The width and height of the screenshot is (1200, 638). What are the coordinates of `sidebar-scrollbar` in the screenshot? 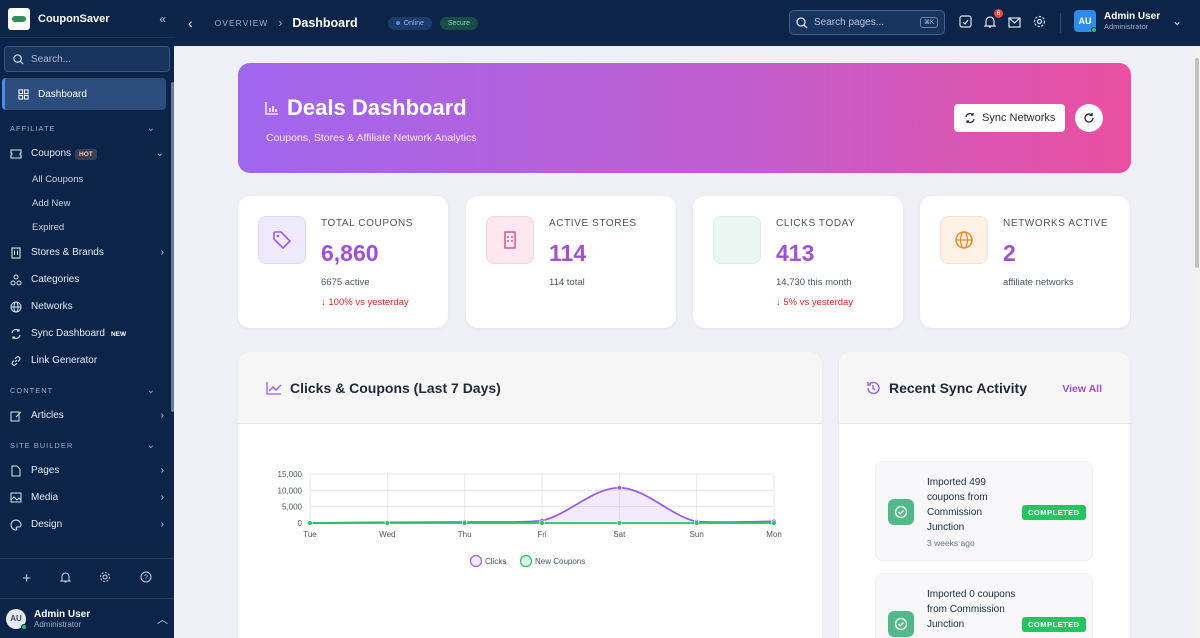 It's located at (172, 247).